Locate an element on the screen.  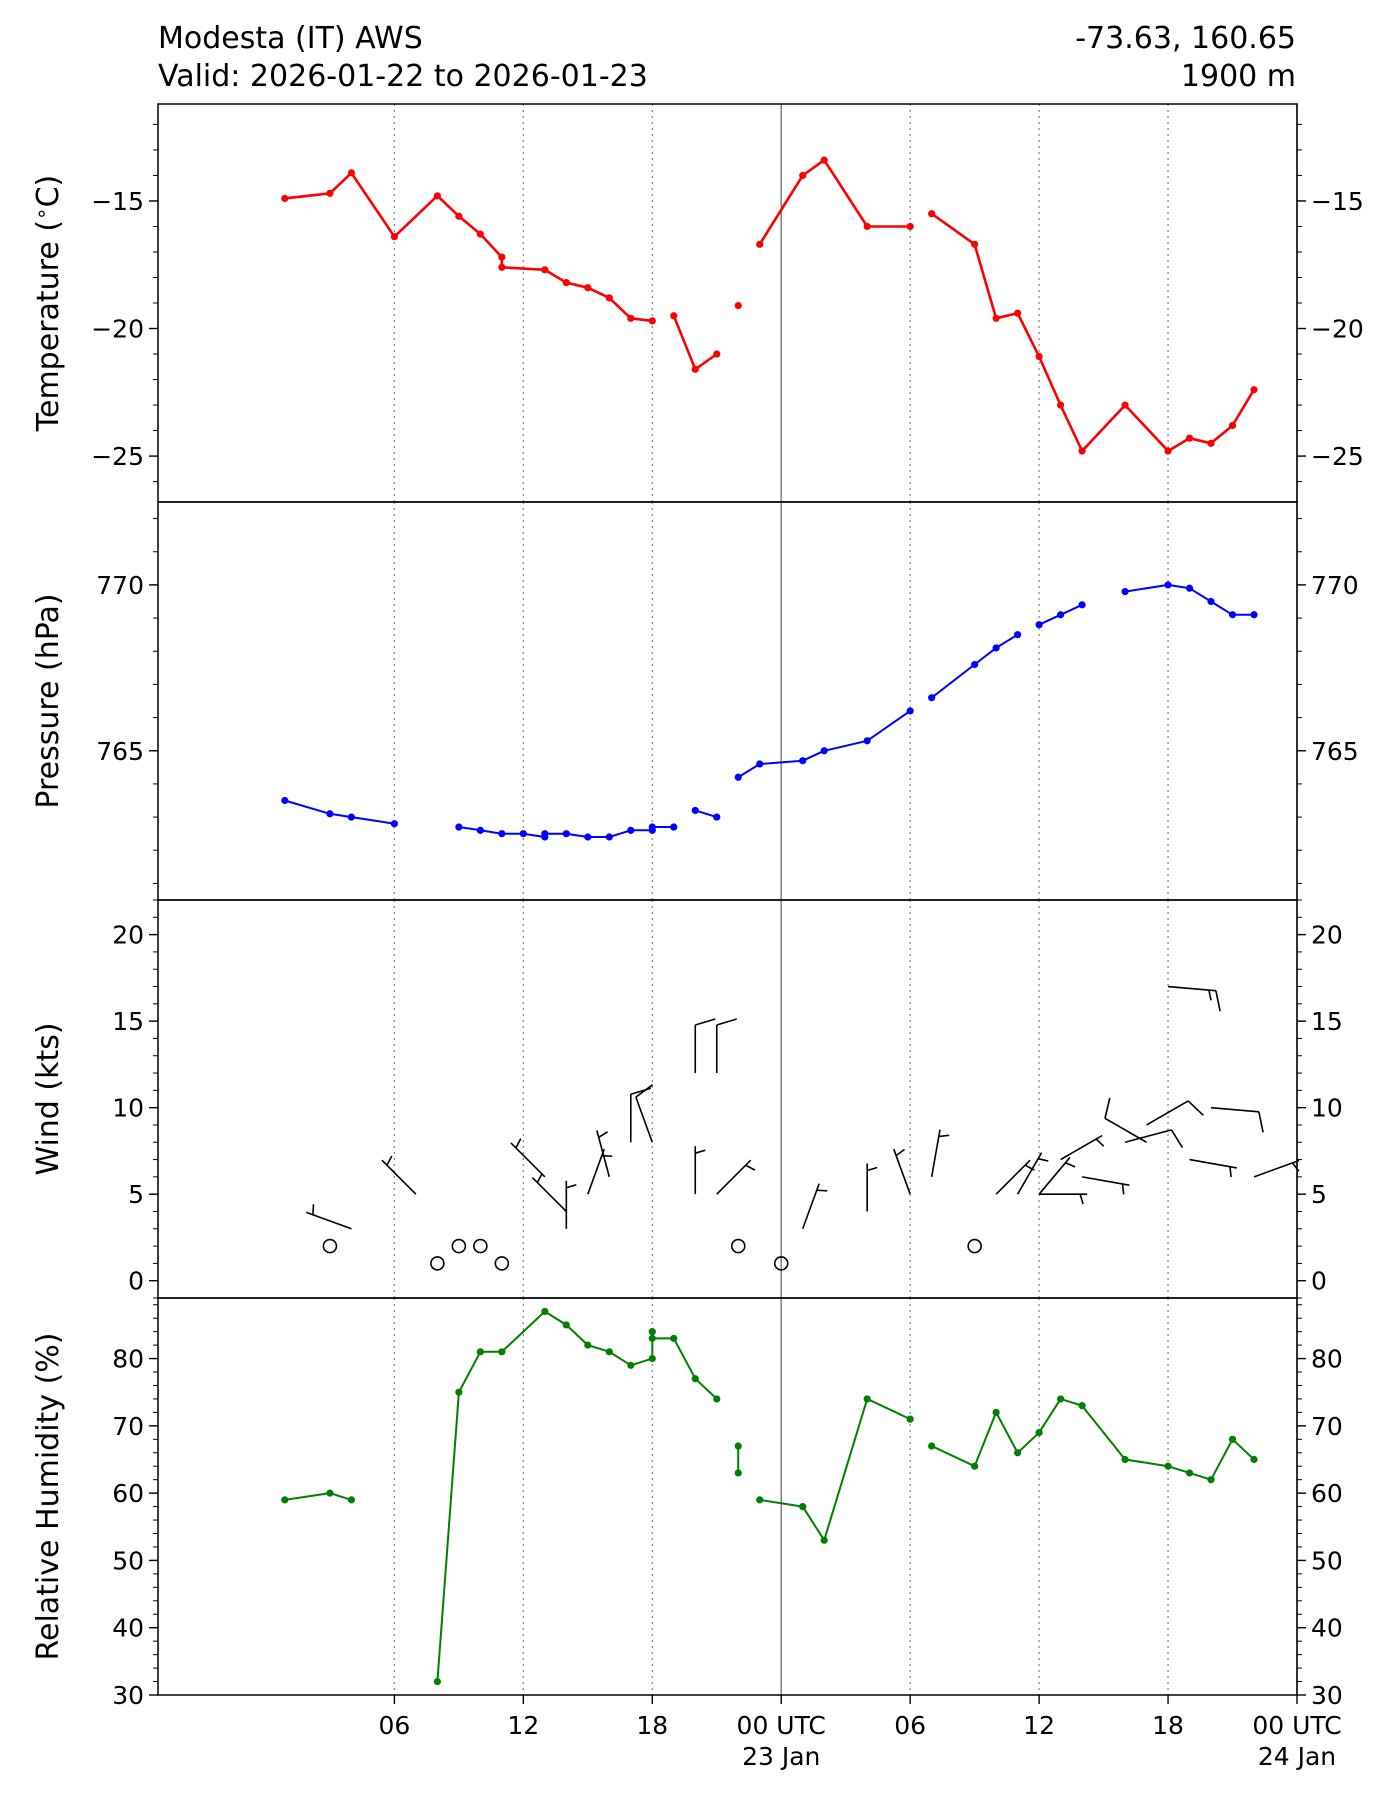
station-coordinates: -73.63, 160.65 is located at coordinates (1185, 38).